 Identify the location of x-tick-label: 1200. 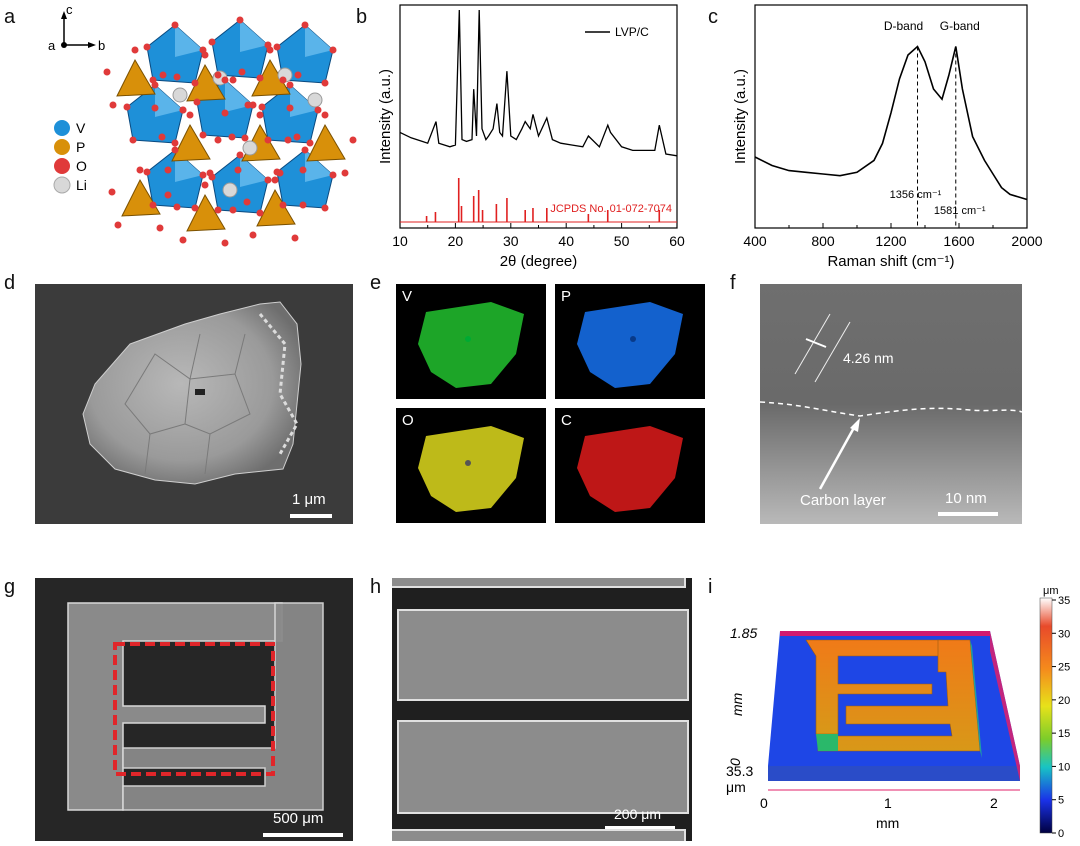
(890, 241).